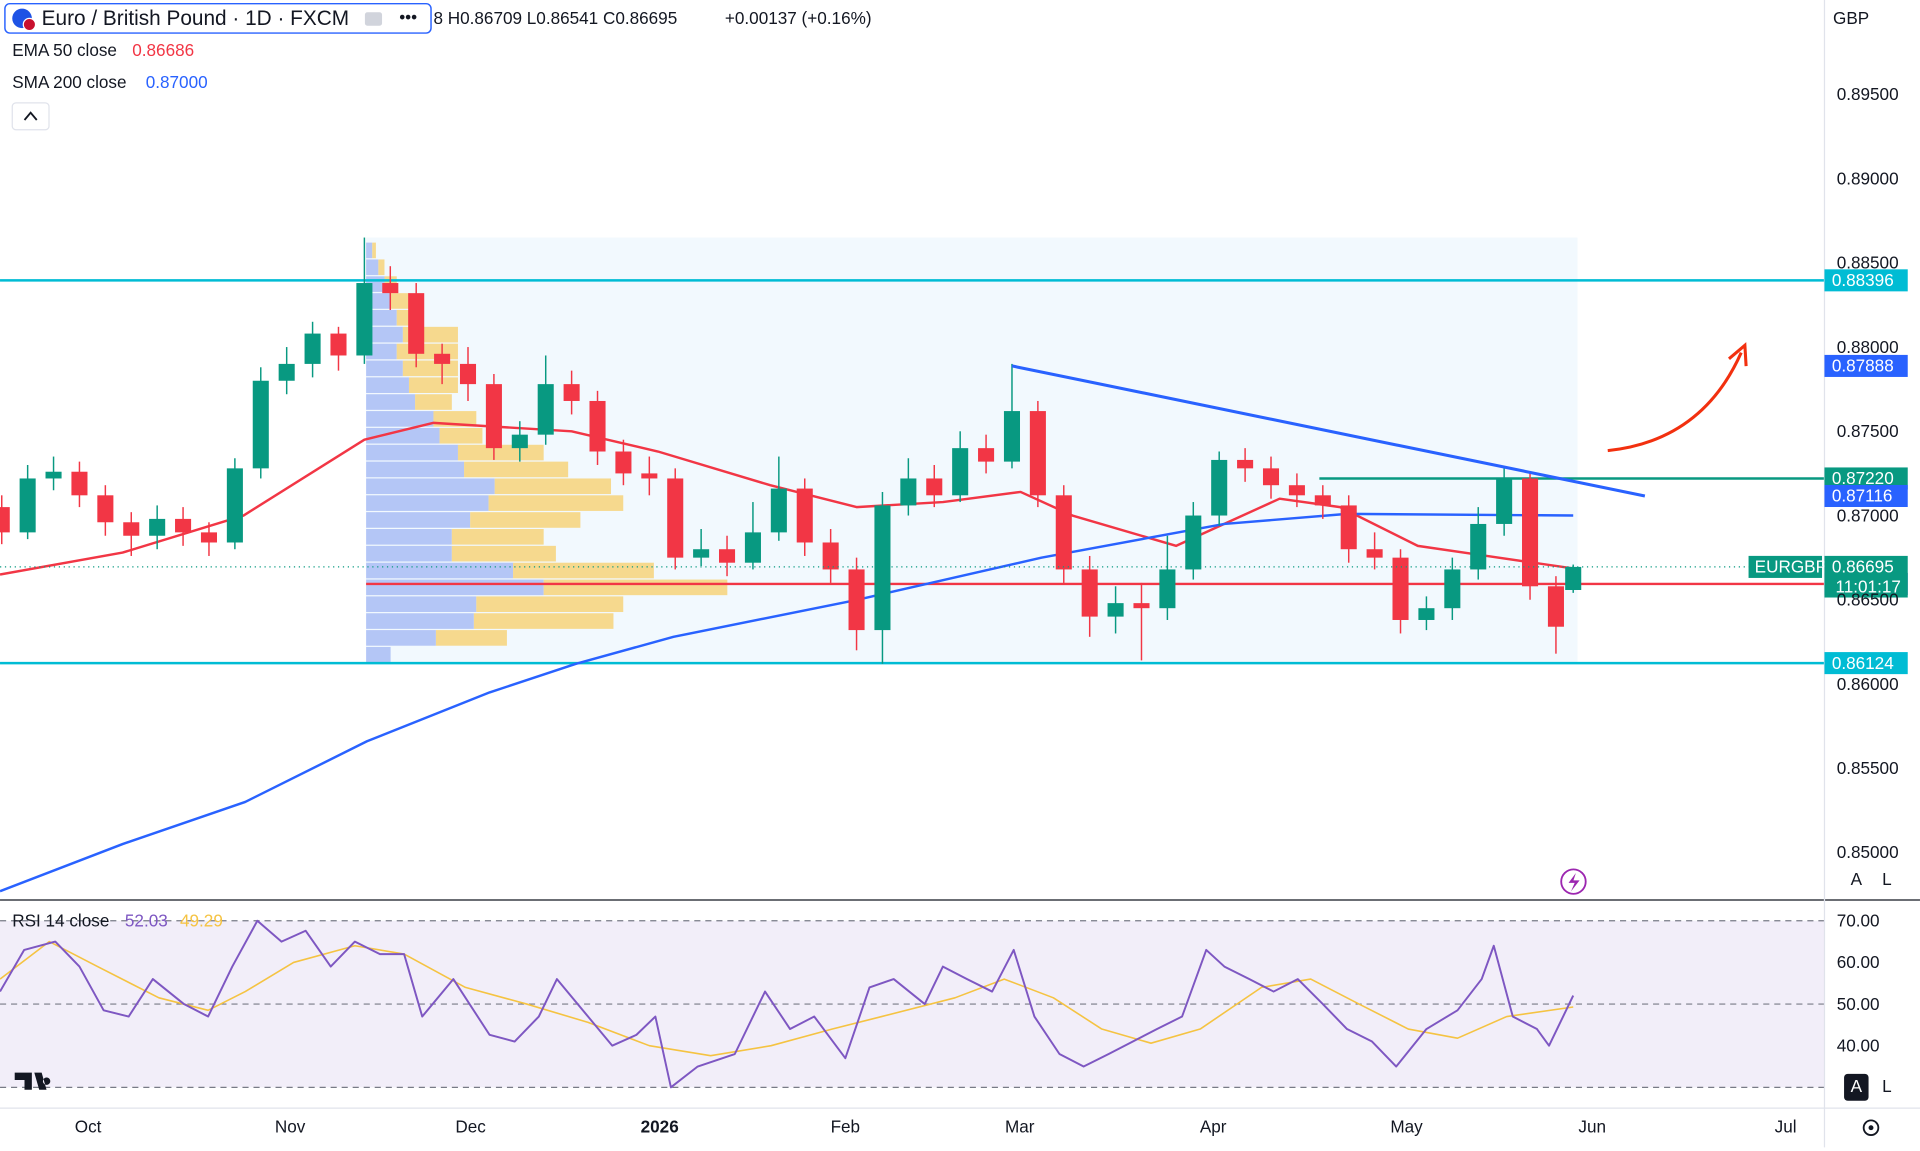 The height and width of the screenshot is (1151, 1920). Describe the element at coordinates (470, 1126) in the screenshot. I see `x-tick-label: Dec` at that location.